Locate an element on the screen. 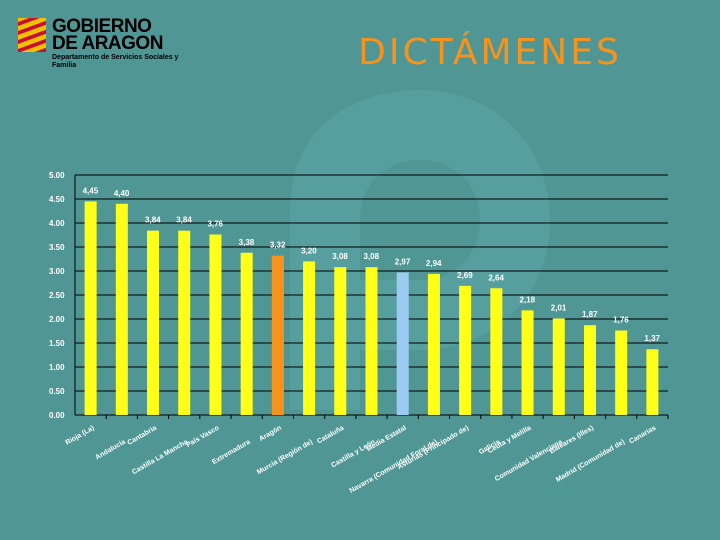 Image resolution: width=720 pixels, height=540 pixels. category-label: Rioja (La) is located at coordinates (79, 436).